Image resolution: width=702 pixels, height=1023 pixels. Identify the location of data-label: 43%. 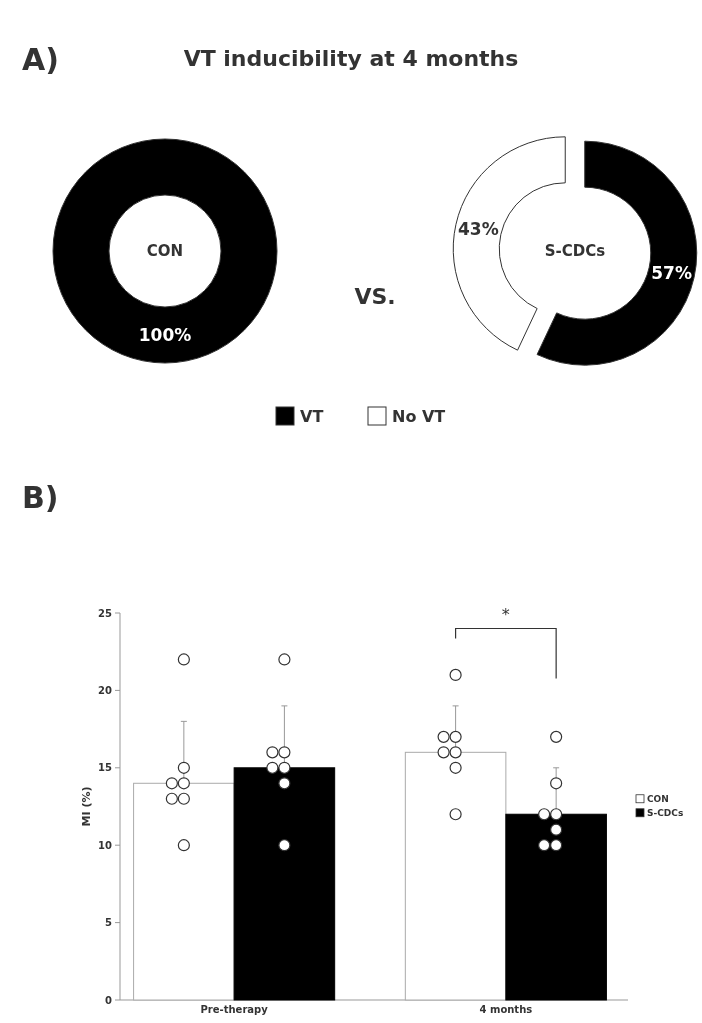
(478, 229).